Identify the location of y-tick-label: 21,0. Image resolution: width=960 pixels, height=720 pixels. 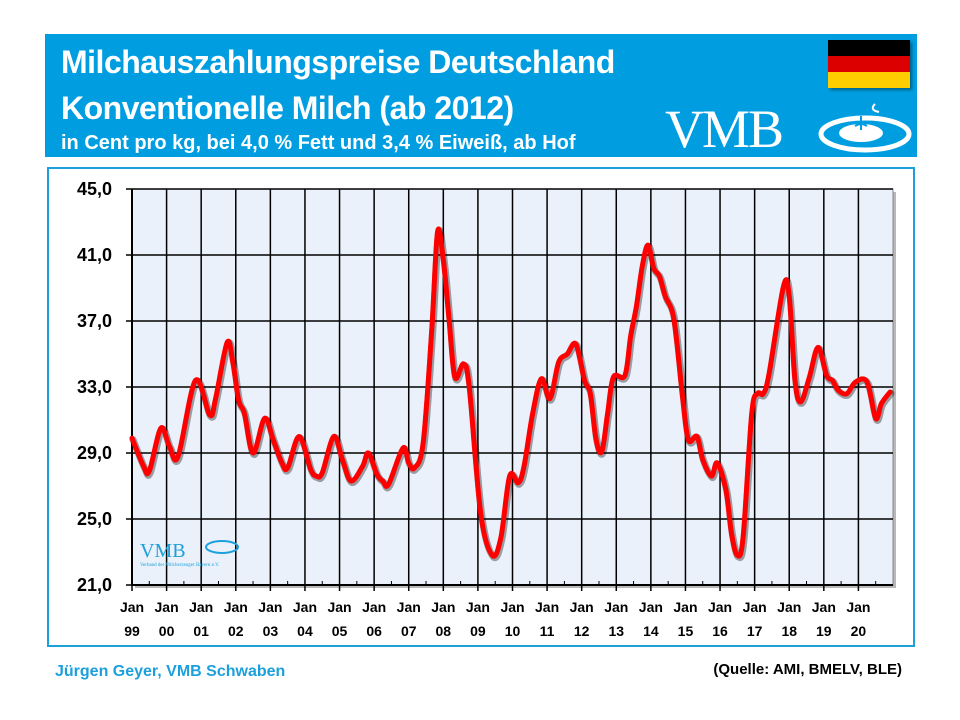
(94, 585).